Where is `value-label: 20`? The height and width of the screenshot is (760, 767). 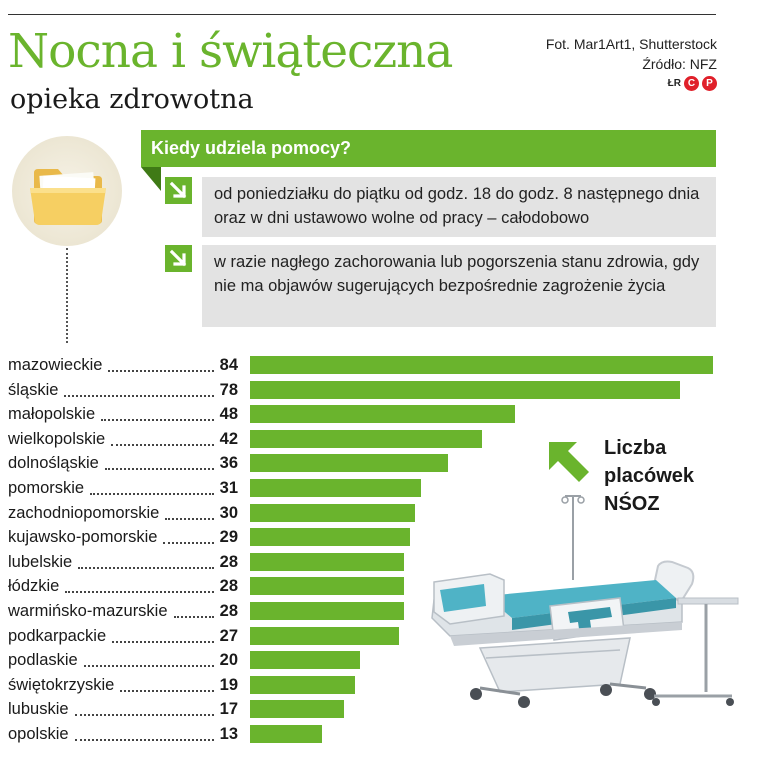 value-label: 20 is located at coordinates (228, 660).